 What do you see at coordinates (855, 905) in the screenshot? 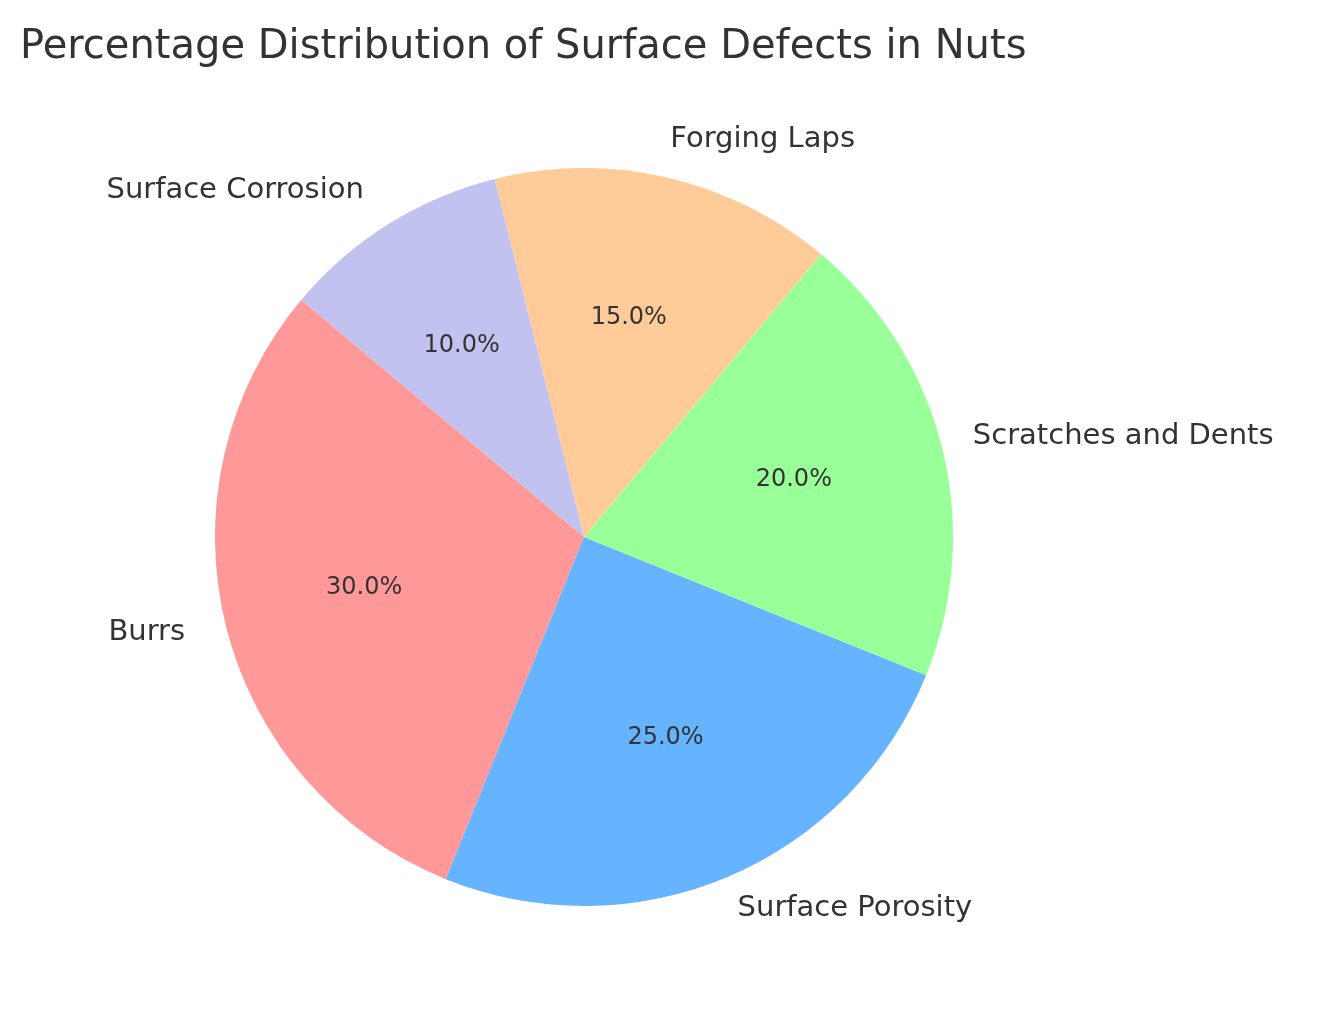
I see `slice-label: Surface Porosity` at bounding box center [855, 905].